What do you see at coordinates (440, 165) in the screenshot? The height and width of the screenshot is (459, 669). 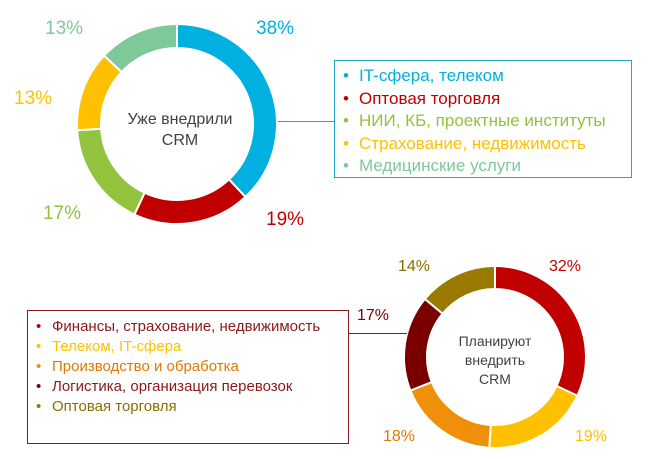 I see `donut1-legend-label-4: Медицинские услуги` at bounding box center [440, 165].